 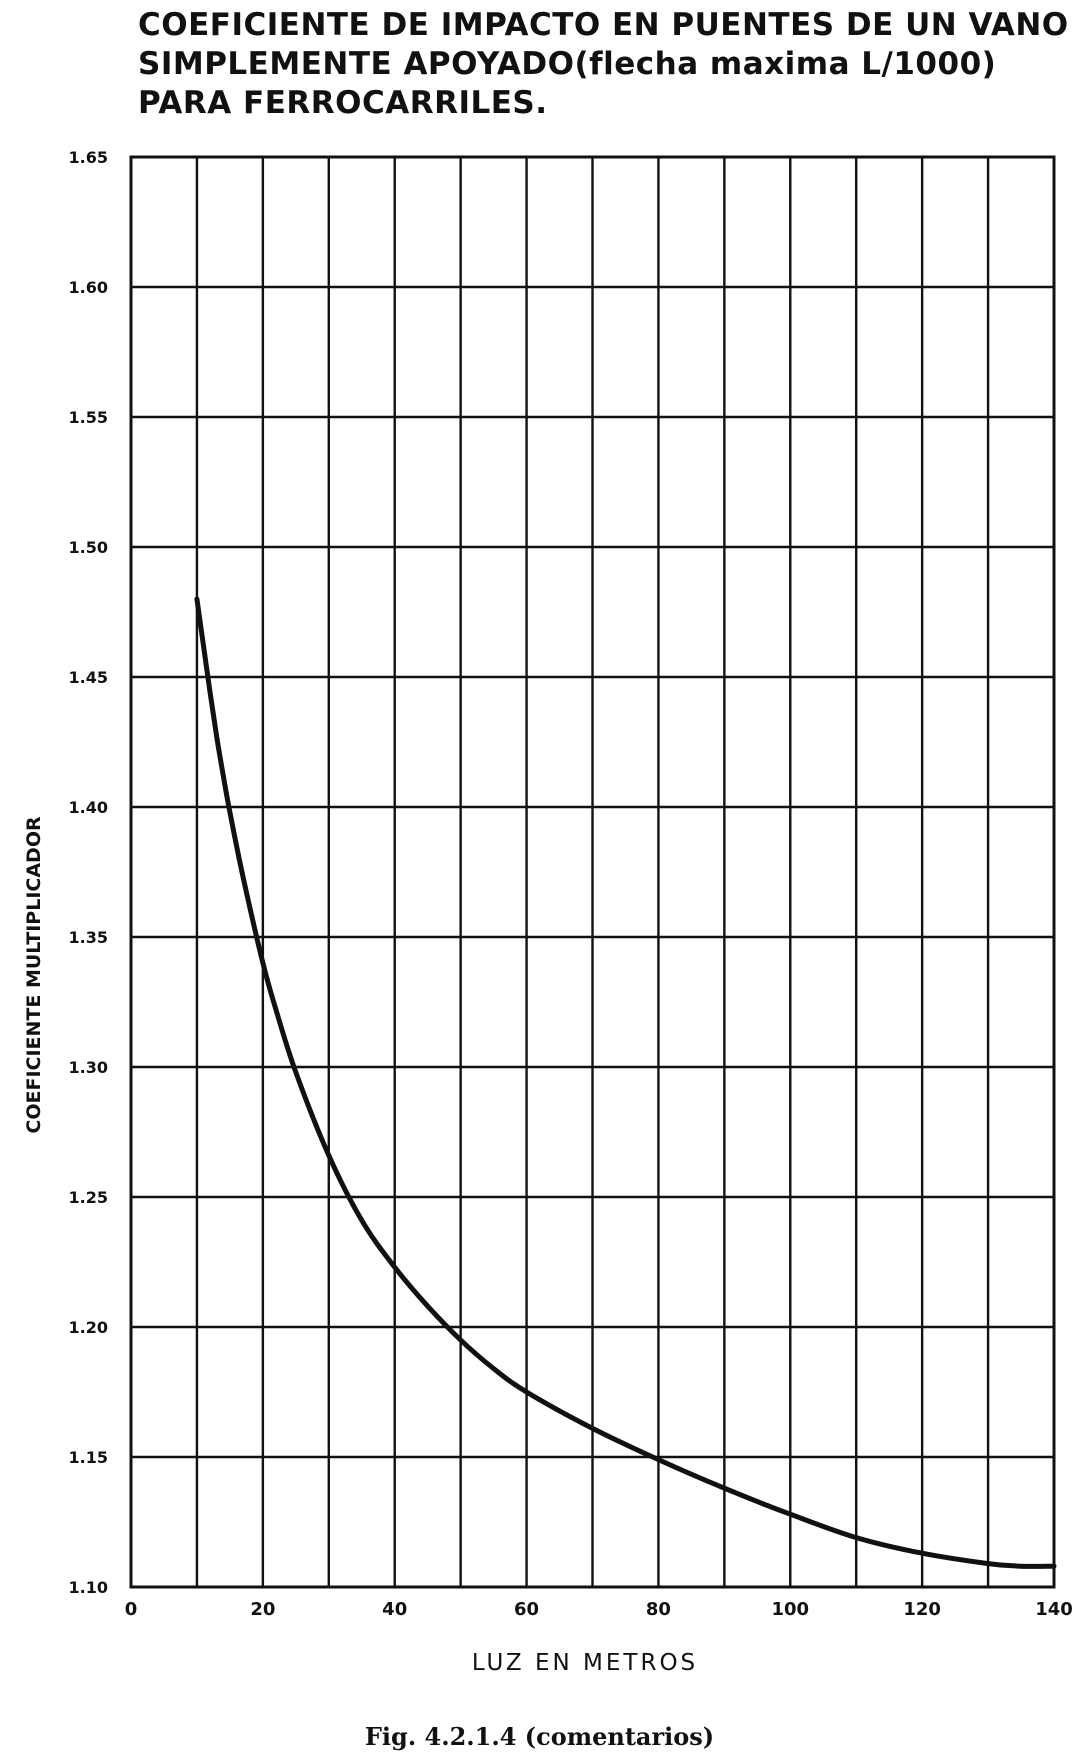 What do you see at coordinates (88, 1197) in the screenshot?
I see `y-tick-label: 1.25` at bounding box center [88, 1197].